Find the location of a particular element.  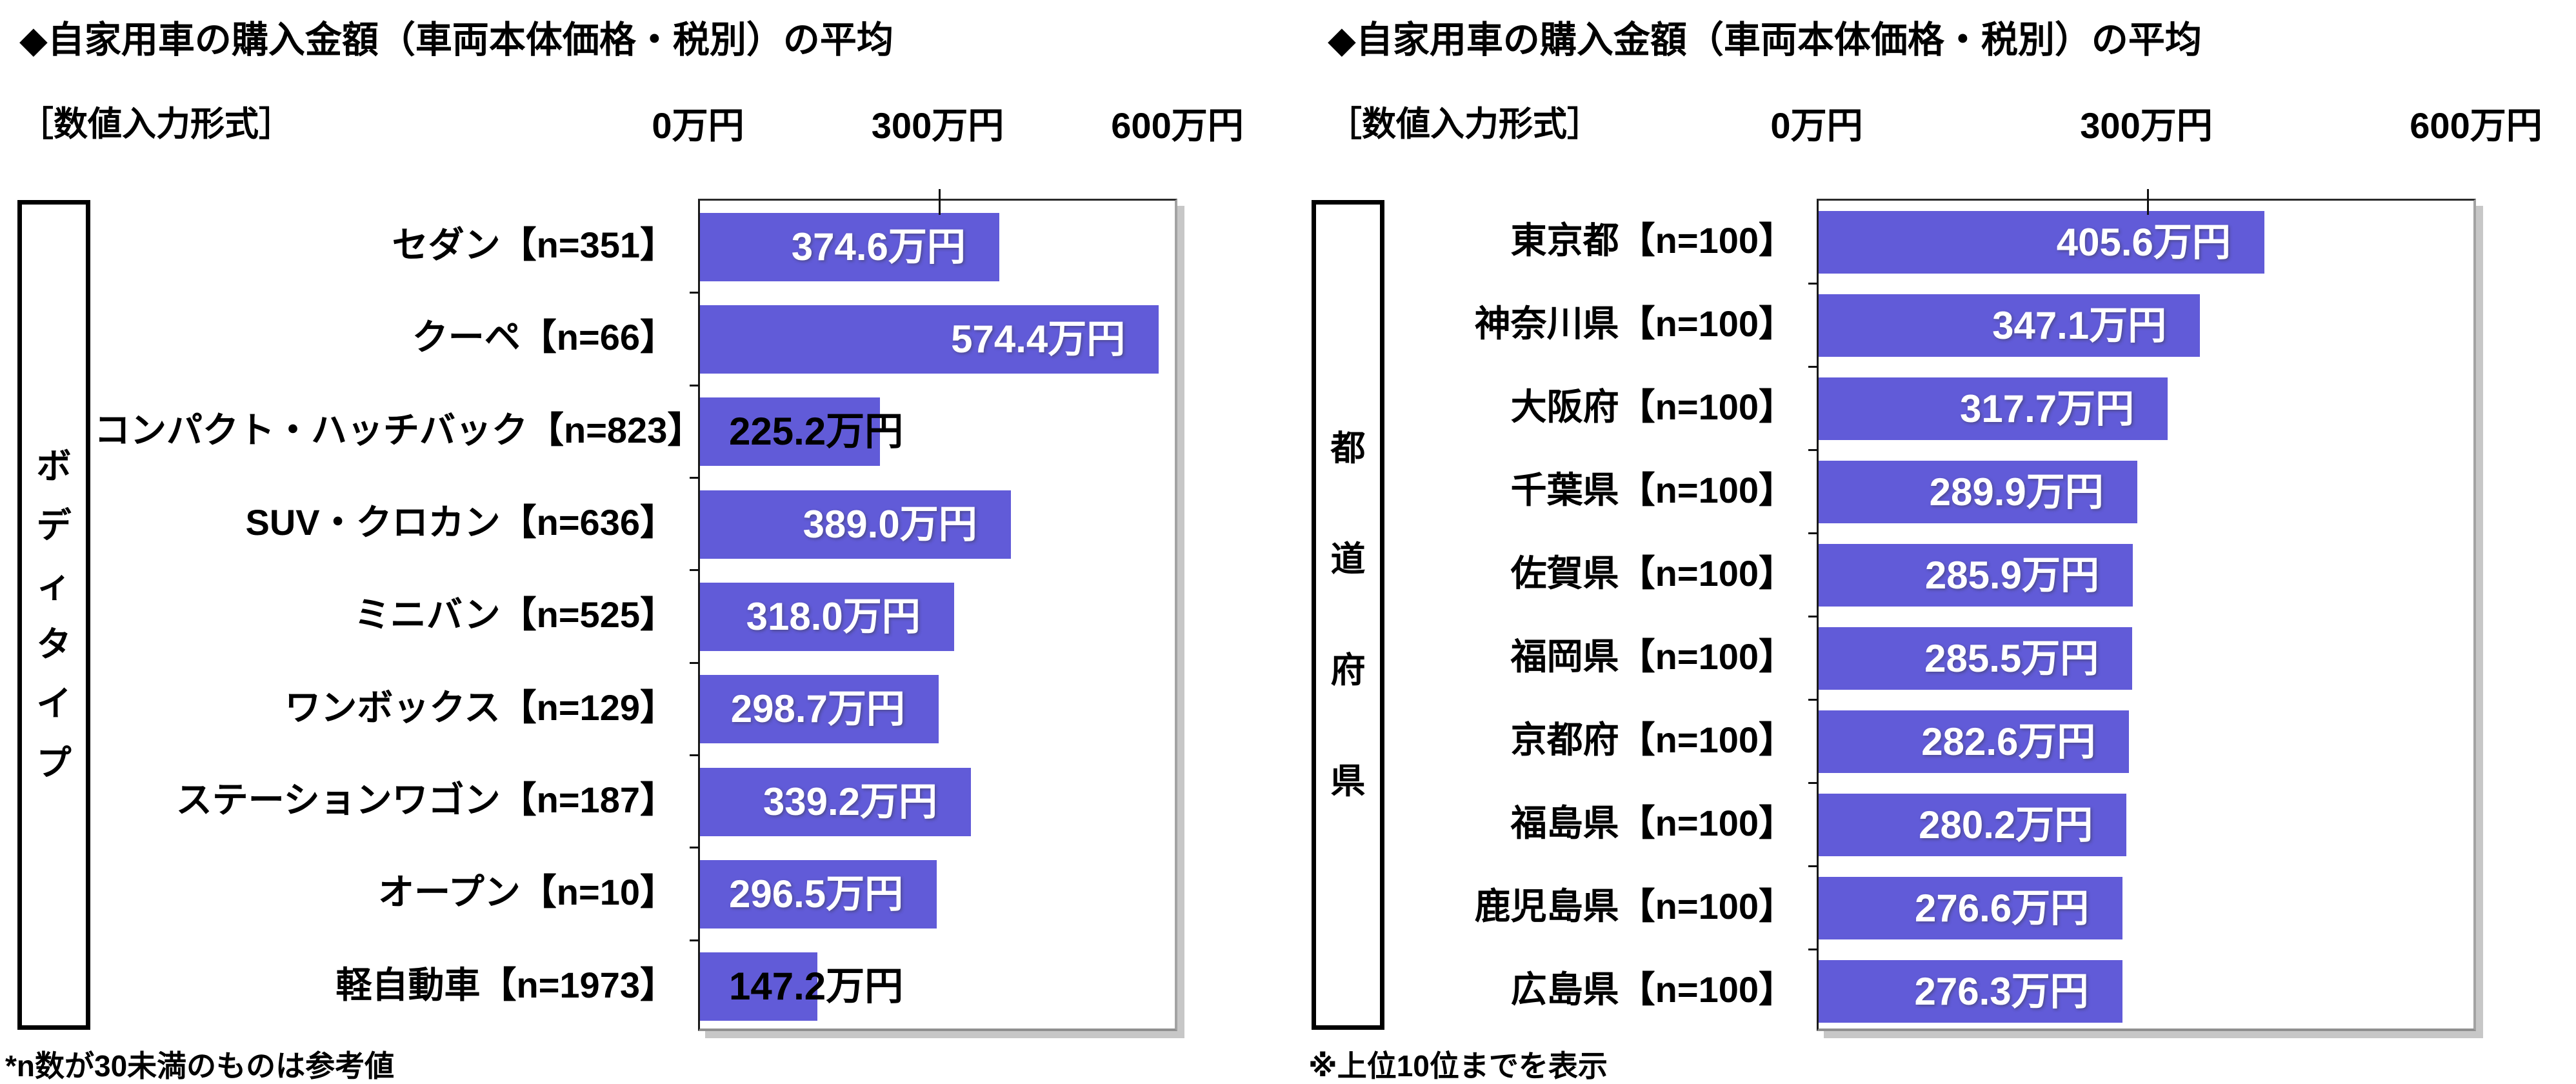

value-label: 285.9万円 is located at coordinates (2011, 576).